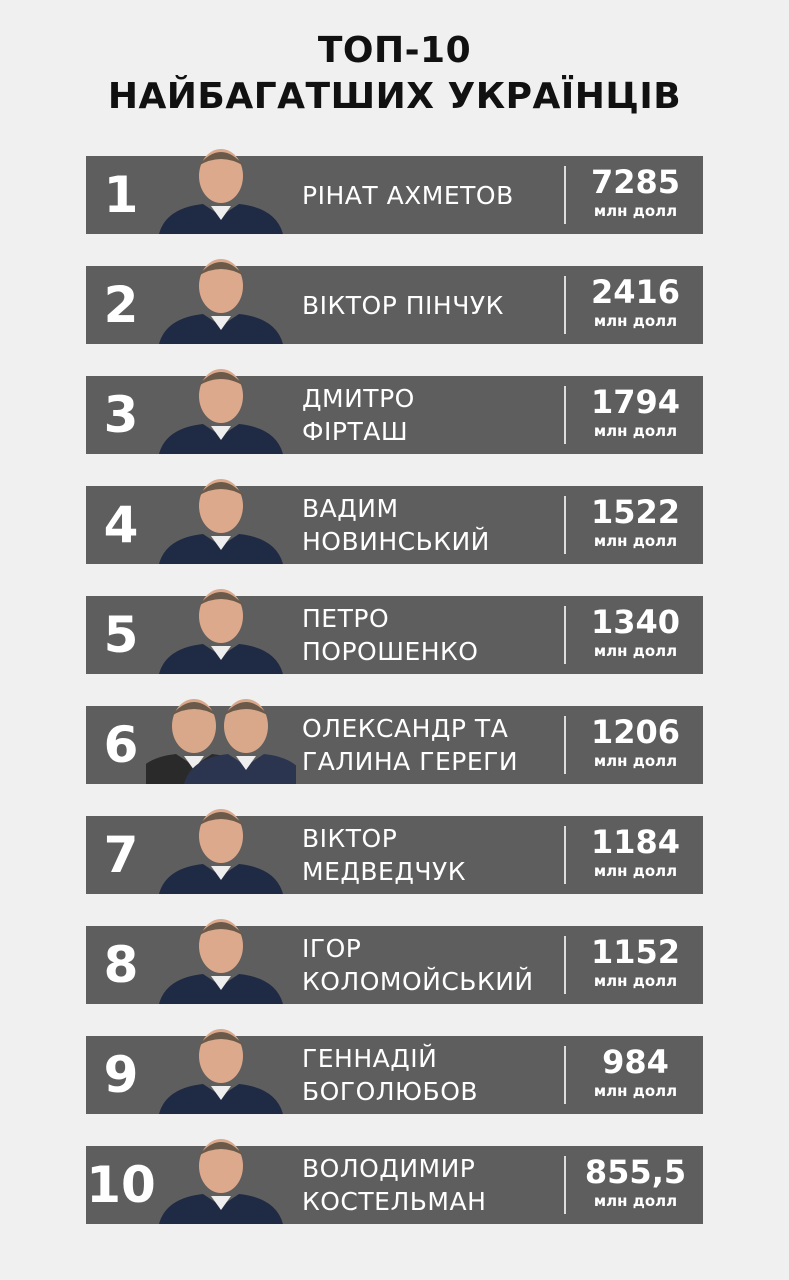 This screenshot has height=1280, width=789. I want to click on name-line-1: ОЛЕКСАНДР ТА, so click(405, 728).